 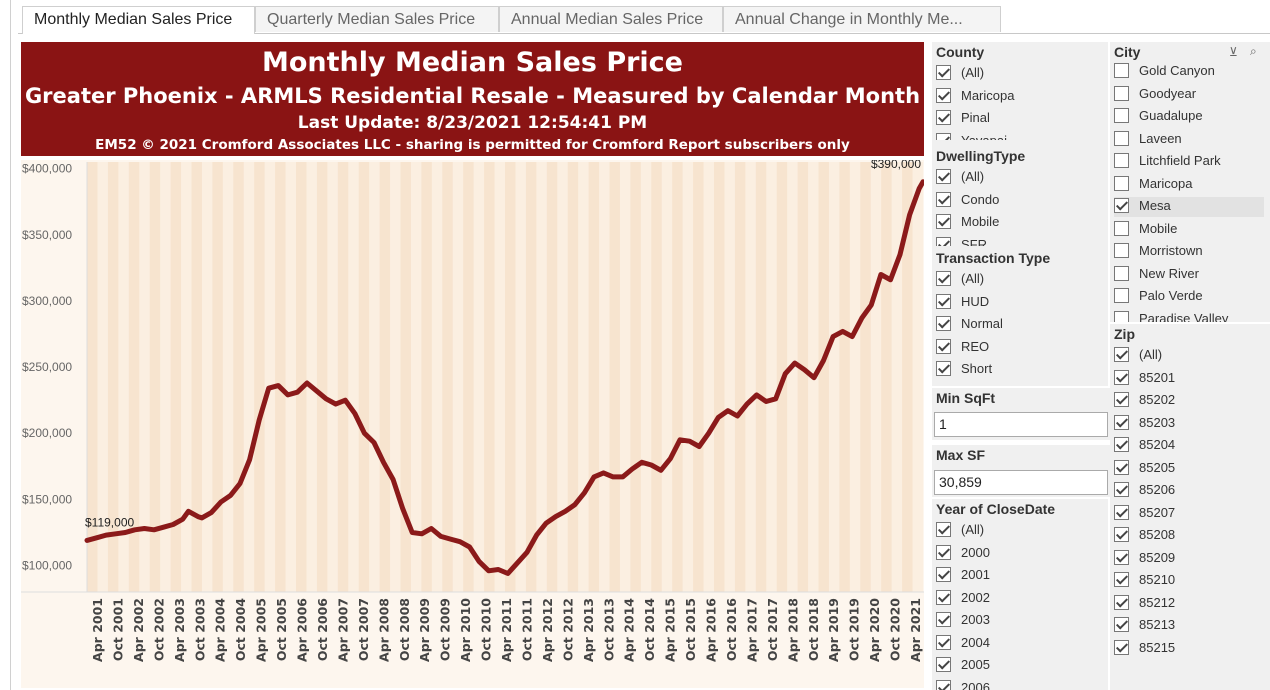 What do you see at coordinates (1021, 482) in the screenshot?
I see `max-sf-input: 30,859` at bounding box center [1021, 482].